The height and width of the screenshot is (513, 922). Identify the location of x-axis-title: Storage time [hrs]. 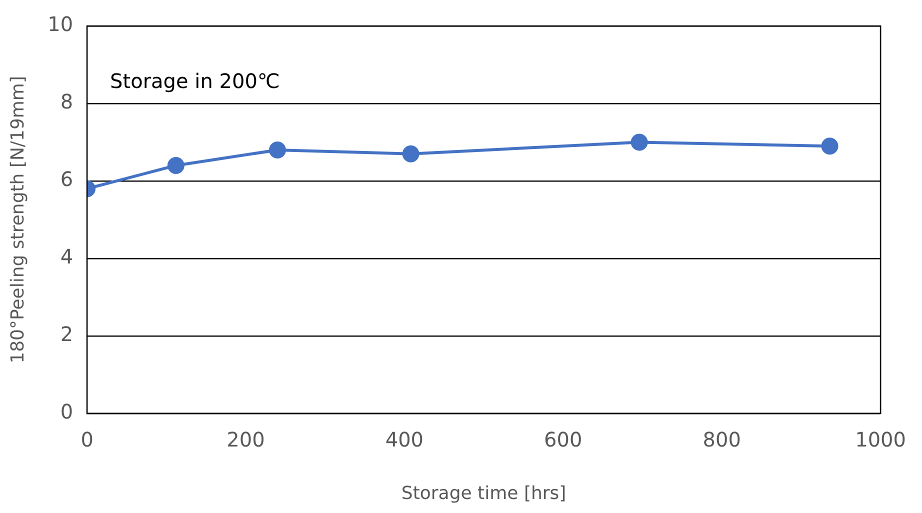
(483, 493).